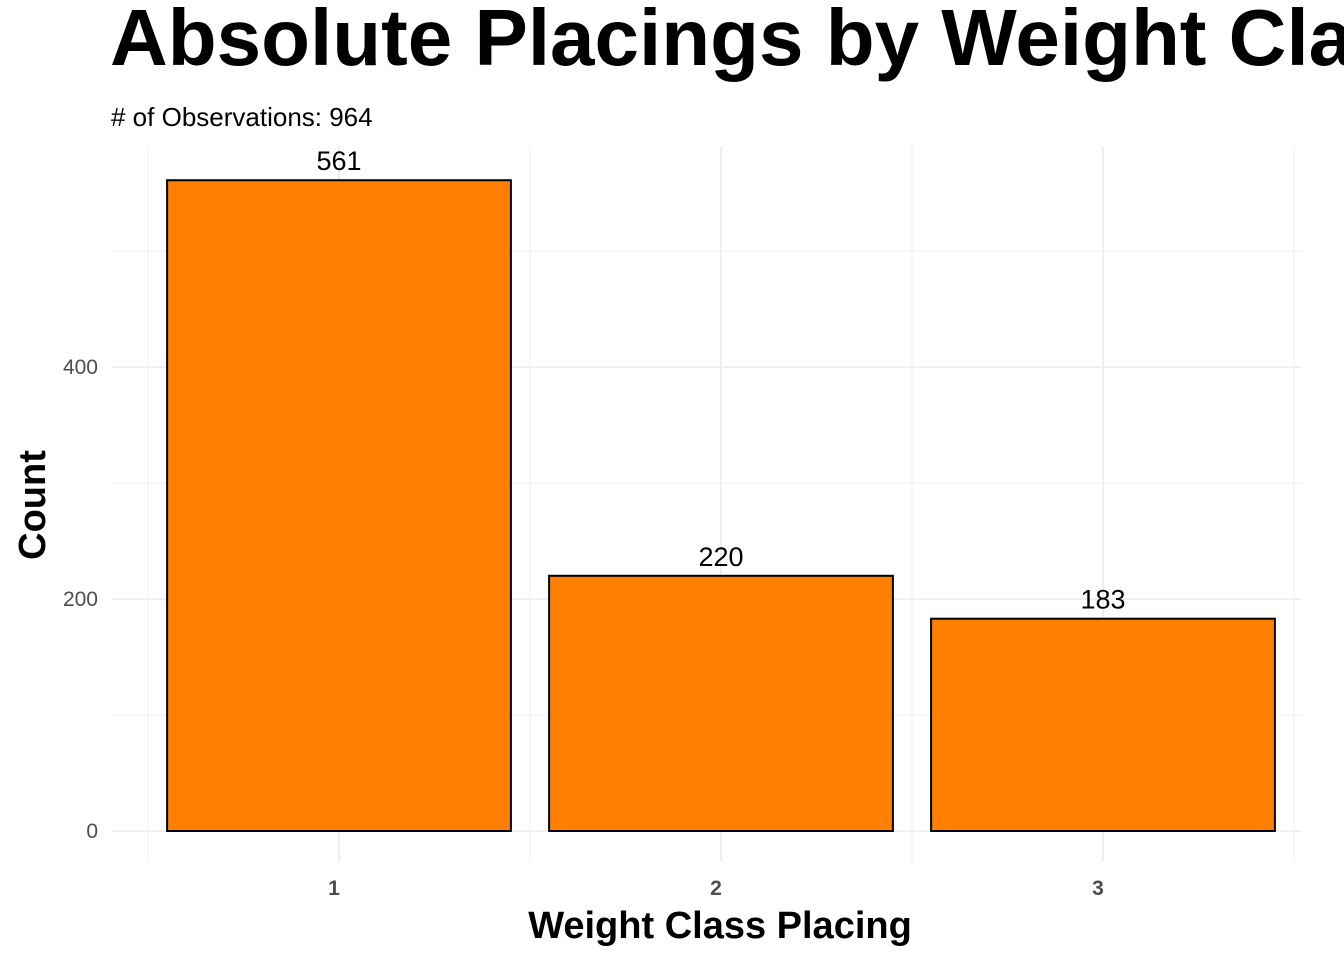 The width and height of the screenshot is (1344, 960). What do you see at coordinates (720, 926) in the screenshot?
I see `x-axis-title: Weight Class Placing` at bounding box center [720, 926].